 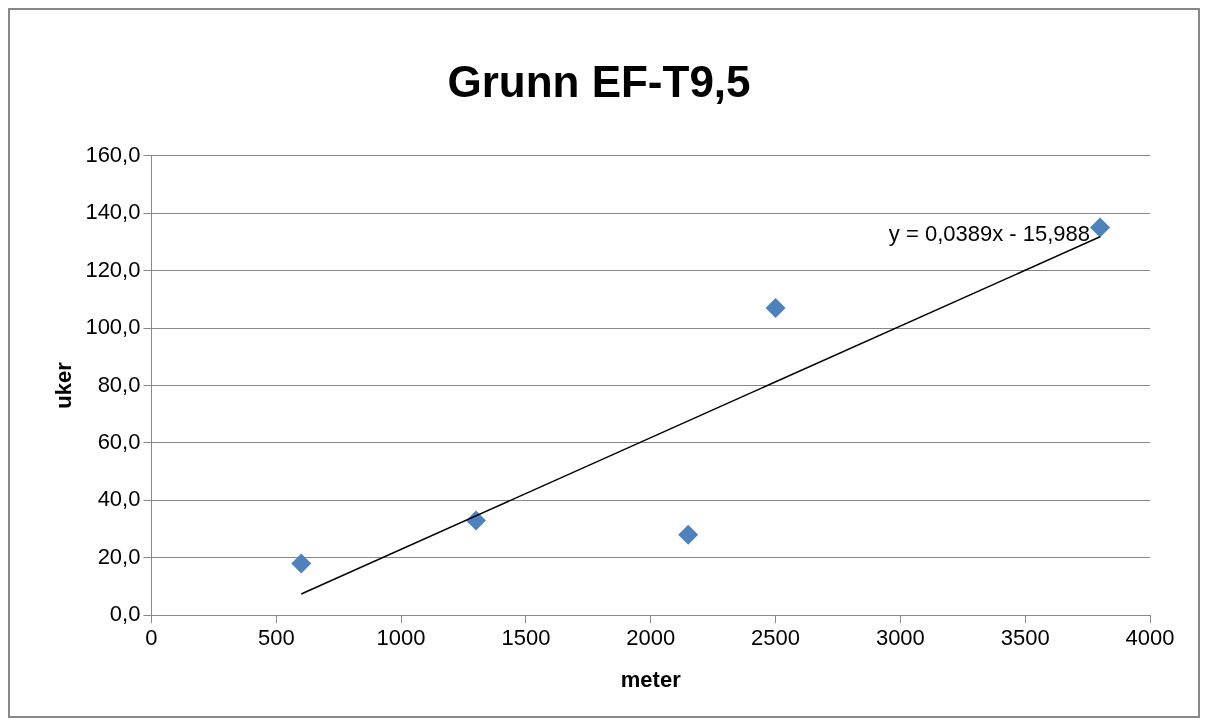 I want to click on annotation: y = 0,0389x - 15,988, so click(x=989, y=233).